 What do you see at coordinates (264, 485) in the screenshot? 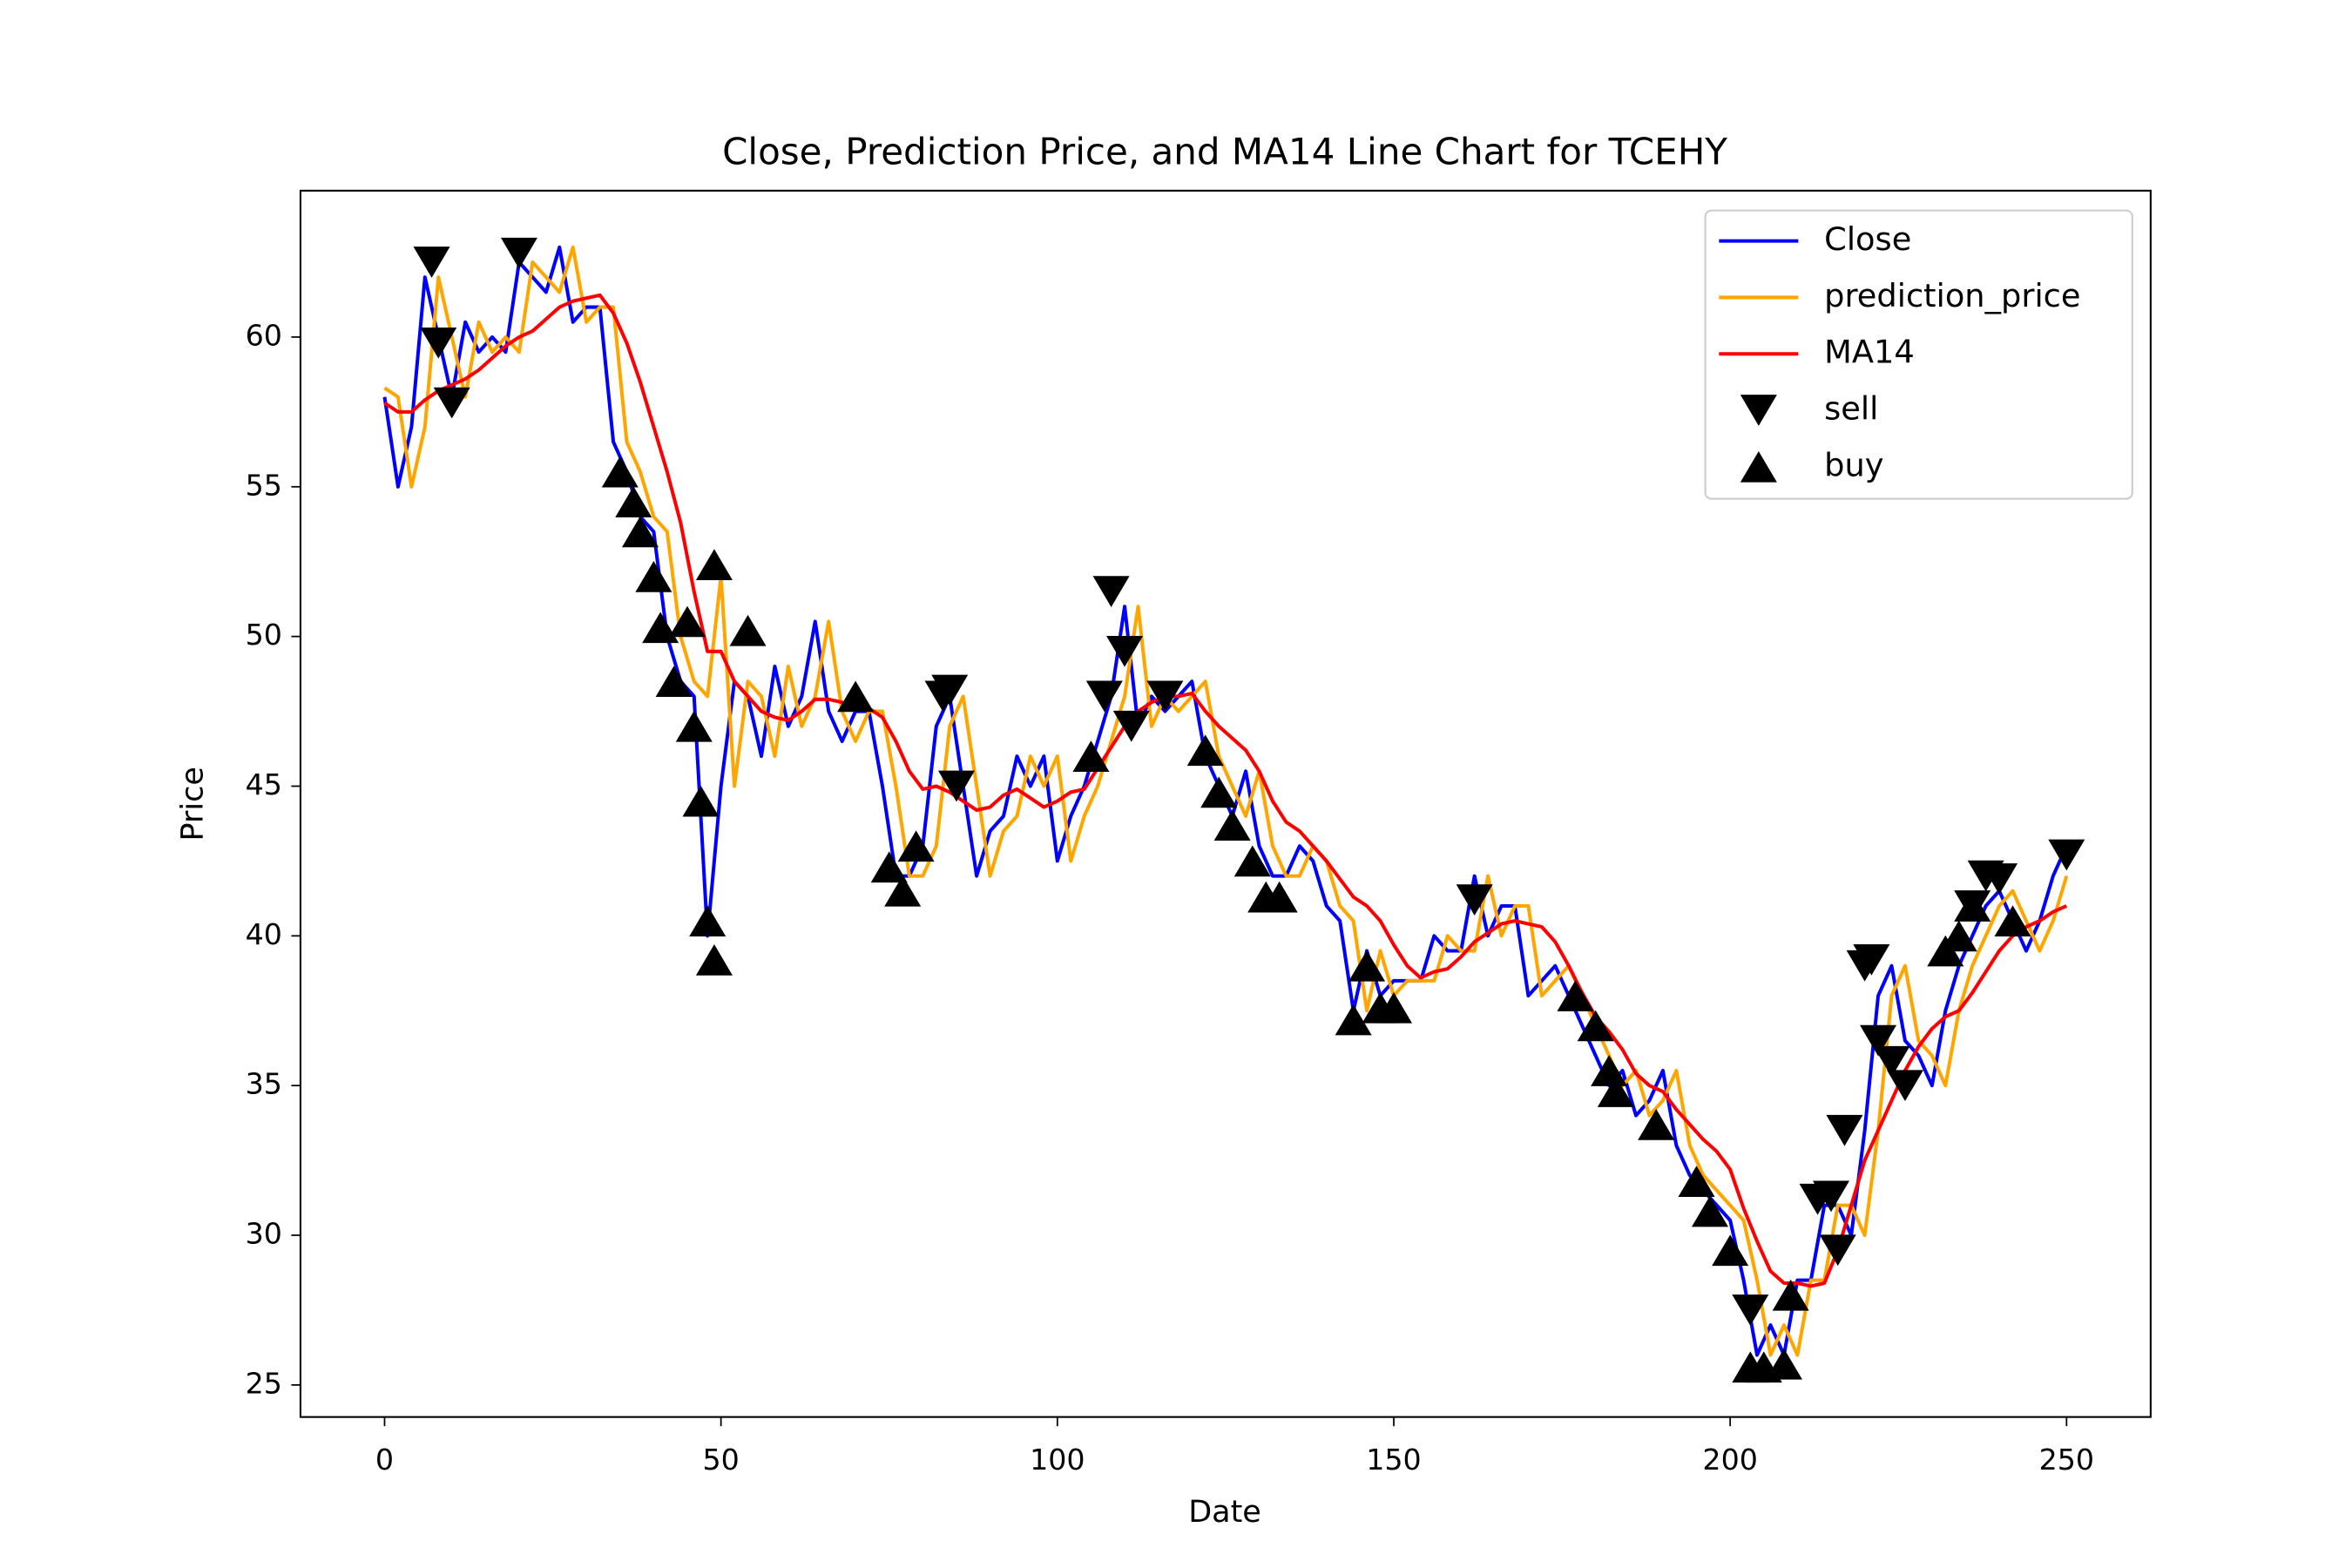
I see `y-tick-label: 55` at bounding box center [264, 485].